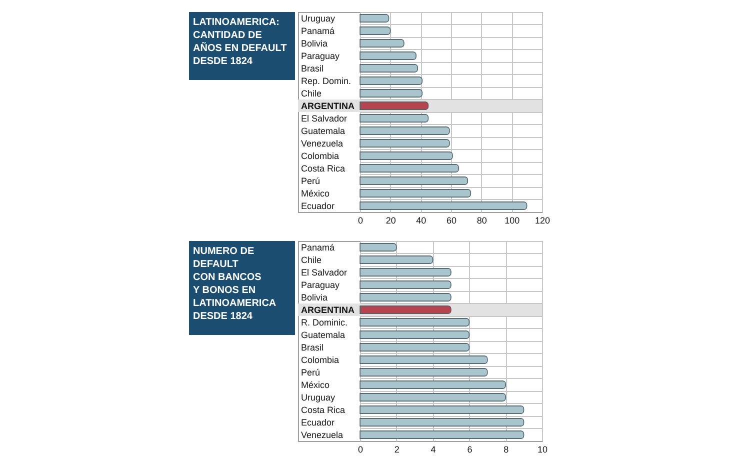  What do you see at coordinates (469, 449) in the screenshot?
I see `x-tick-label: 6` at bounding box center [469, 449].